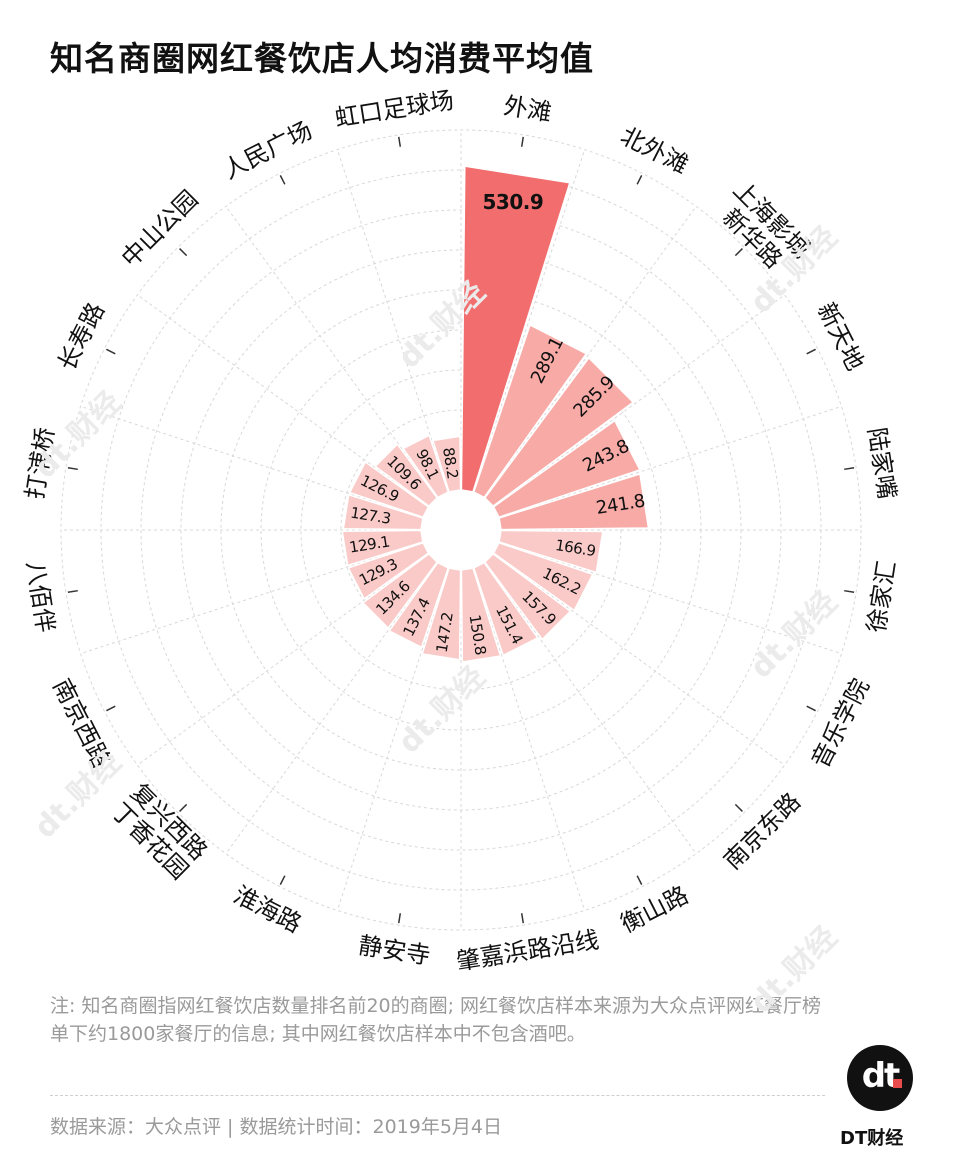 The width and height of the screenshot is (960, 1164). Describe the element at coordinates (762, 831) in the screenshot. I see `category-label: 南京东路` at that location.